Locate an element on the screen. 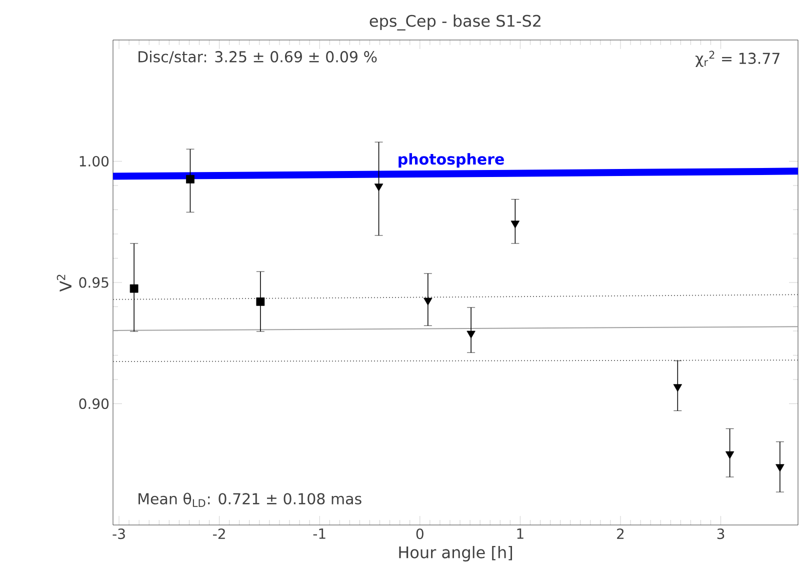 This screenshot has height=588, width=804. x-tick-label: -1 is located at coordinates (319, 533).